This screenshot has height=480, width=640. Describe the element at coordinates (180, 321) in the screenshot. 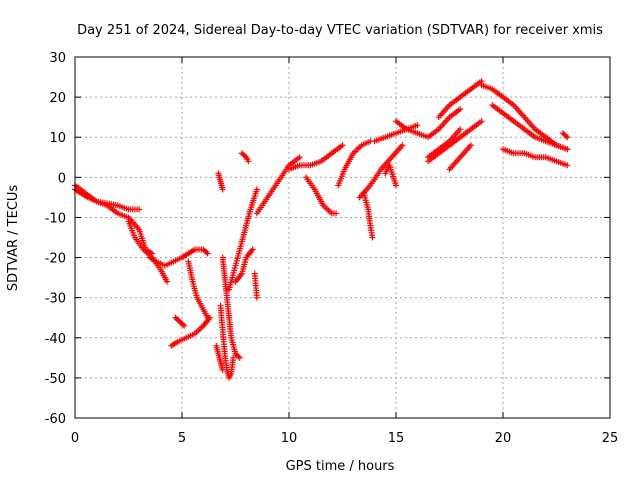

I see `series-sat-f` at that location.